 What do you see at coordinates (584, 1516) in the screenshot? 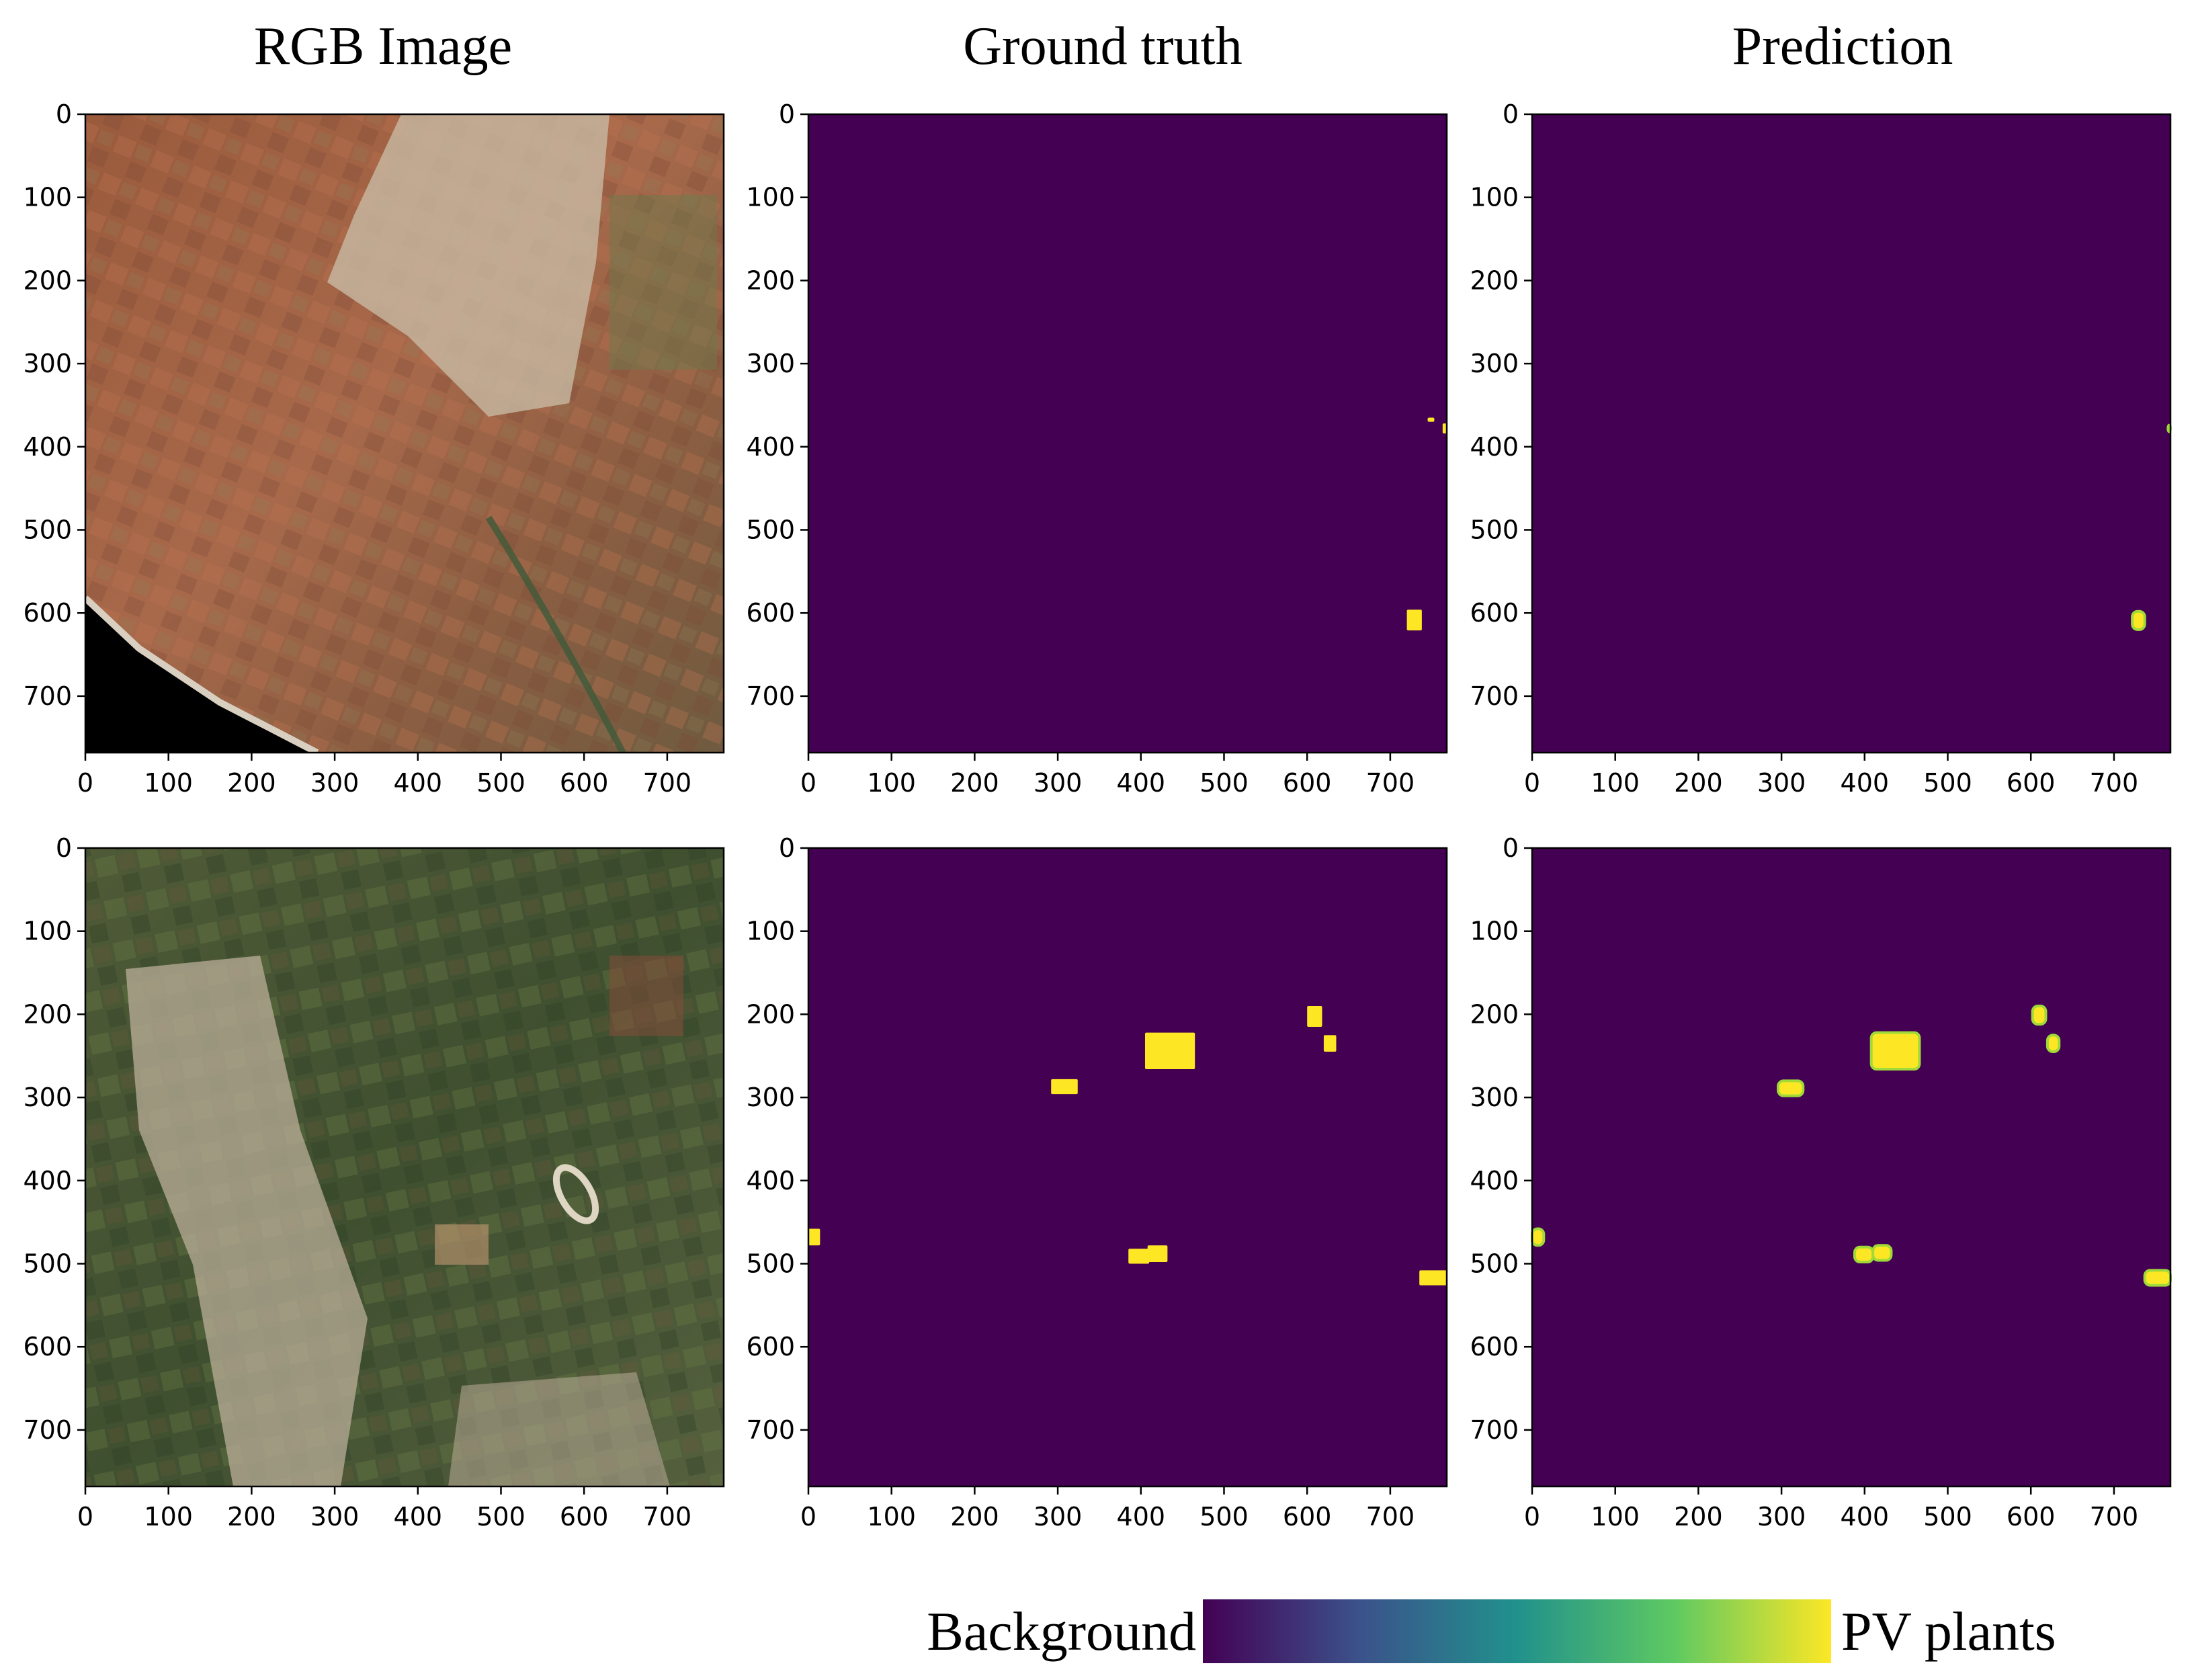
I see `row2-rgb-xtick-label: 600` at bounding box center [584, 1516].